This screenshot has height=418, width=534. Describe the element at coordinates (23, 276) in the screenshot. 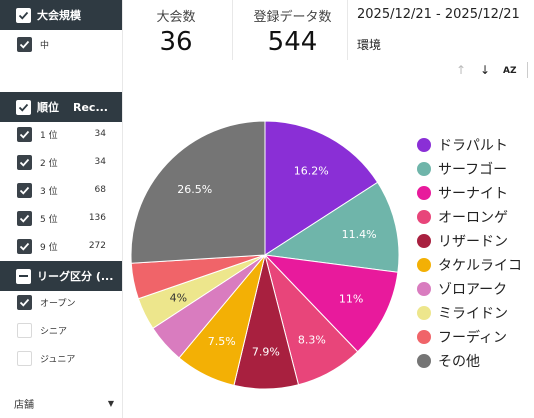

I see `checkbox-partial-icon` at that location.